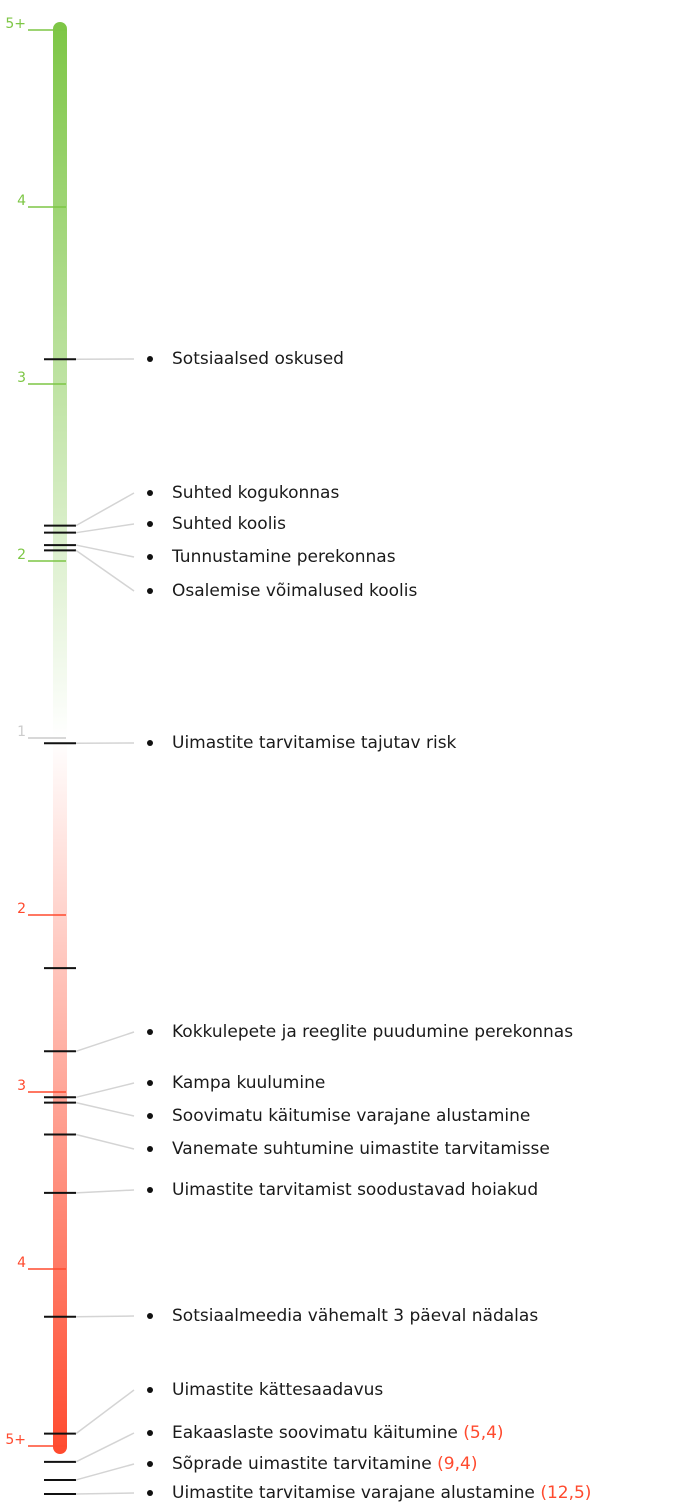 The height and width of the screenshot is (1506, 689). I want to click on item-label: Uimastite kättesaadavus, so click(277, 1390).